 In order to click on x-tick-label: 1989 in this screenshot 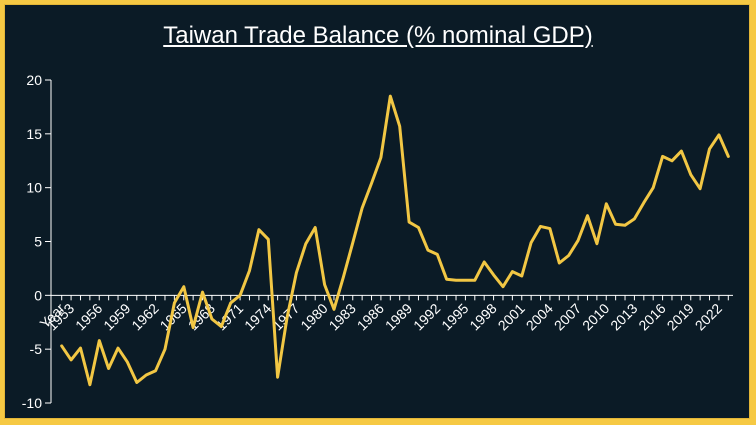, I will do `click(398, 316)`.